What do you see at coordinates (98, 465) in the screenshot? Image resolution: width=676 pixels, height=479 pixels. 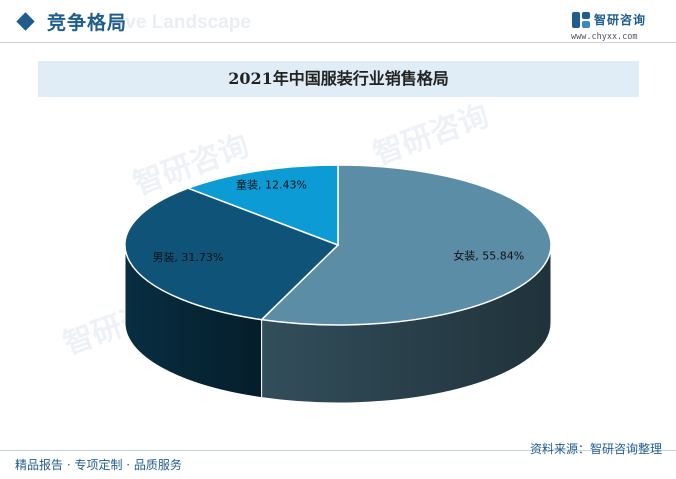 I see `footer-tagline: 精品报告 · 专项定制 · 品质服务` at bounding box center [98, 465].